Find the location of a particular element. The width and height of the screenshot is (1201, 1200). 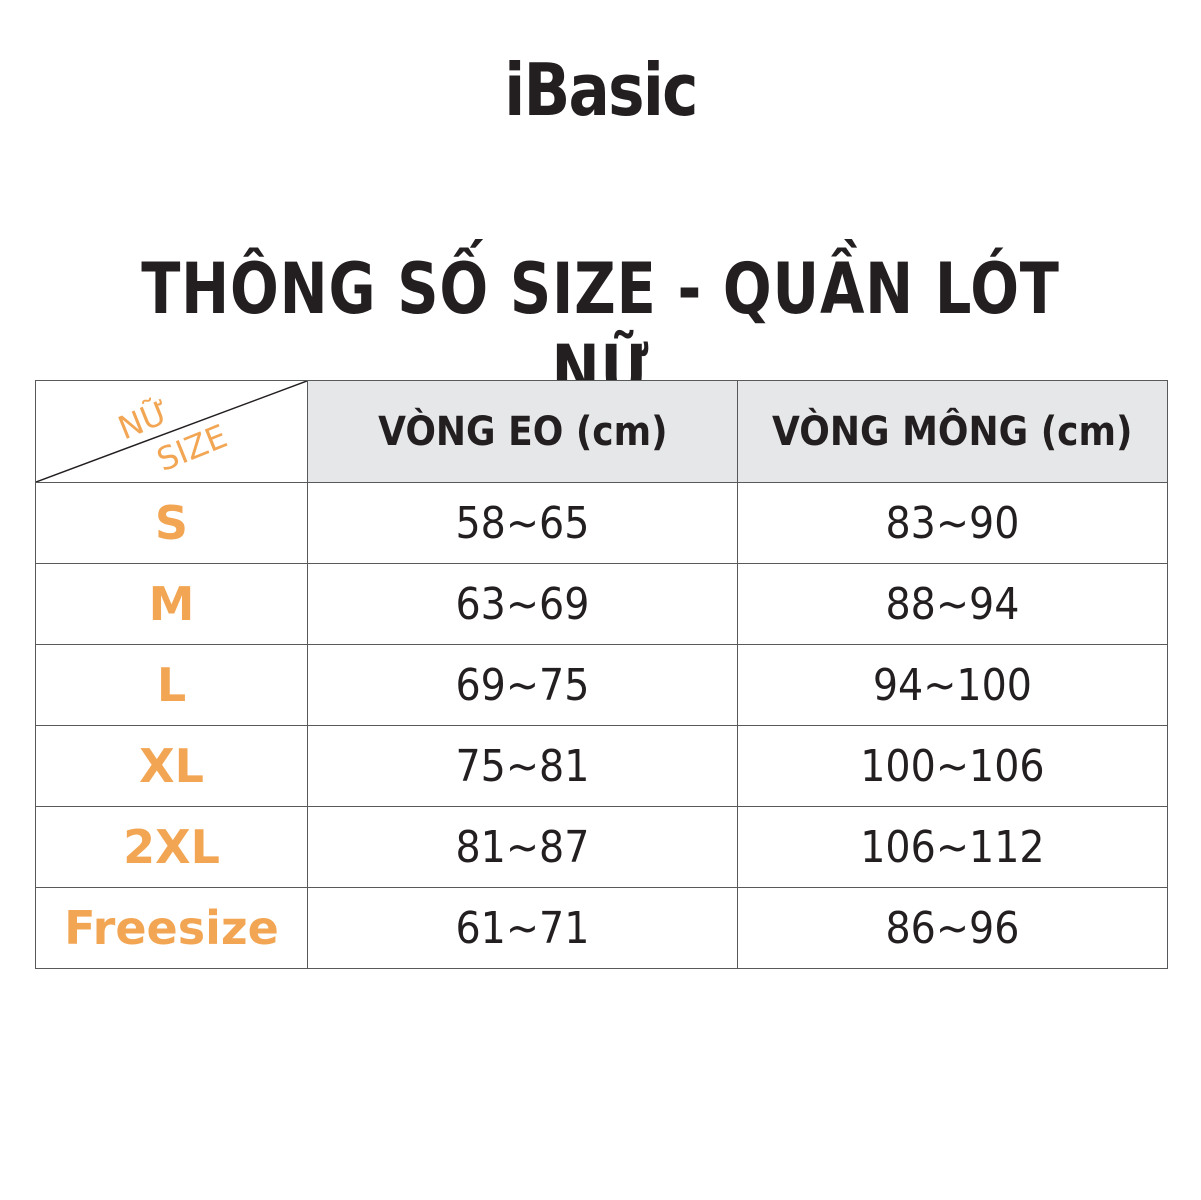

size-cell: M is located at coordinates (171, 604).